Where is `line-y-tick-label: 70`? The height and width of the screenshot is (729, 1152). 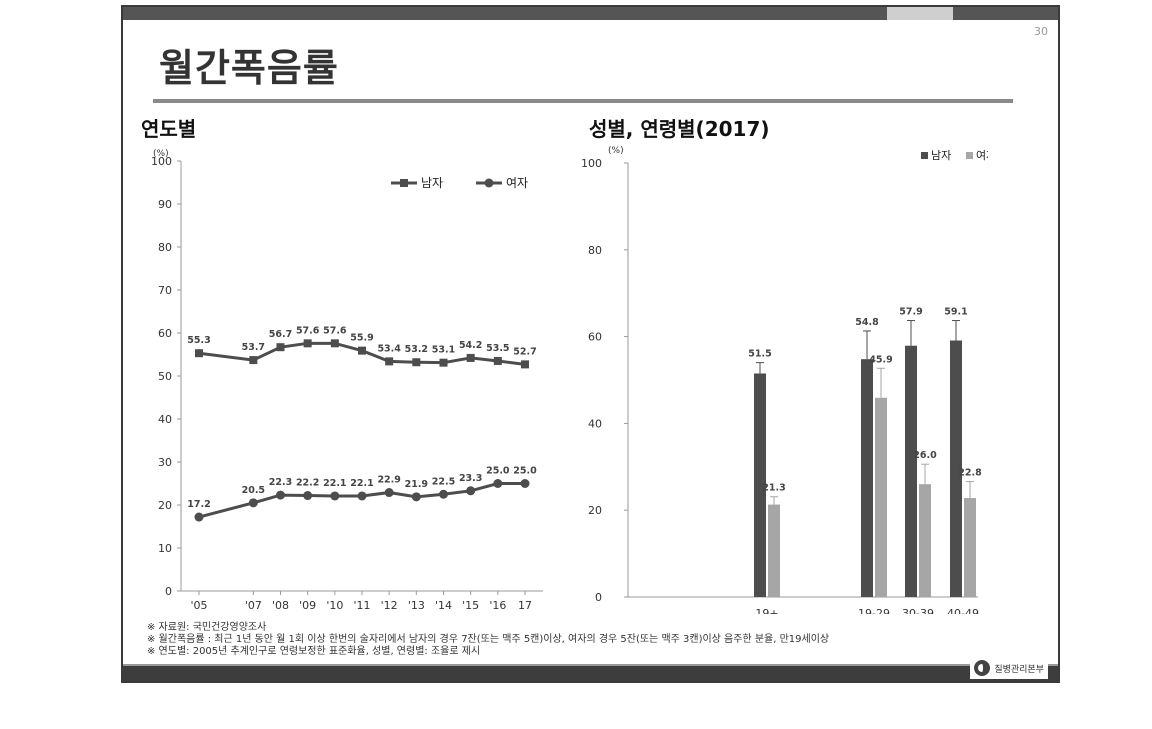 line-y-tick-label: 70 is located at coordinates (165, 290).